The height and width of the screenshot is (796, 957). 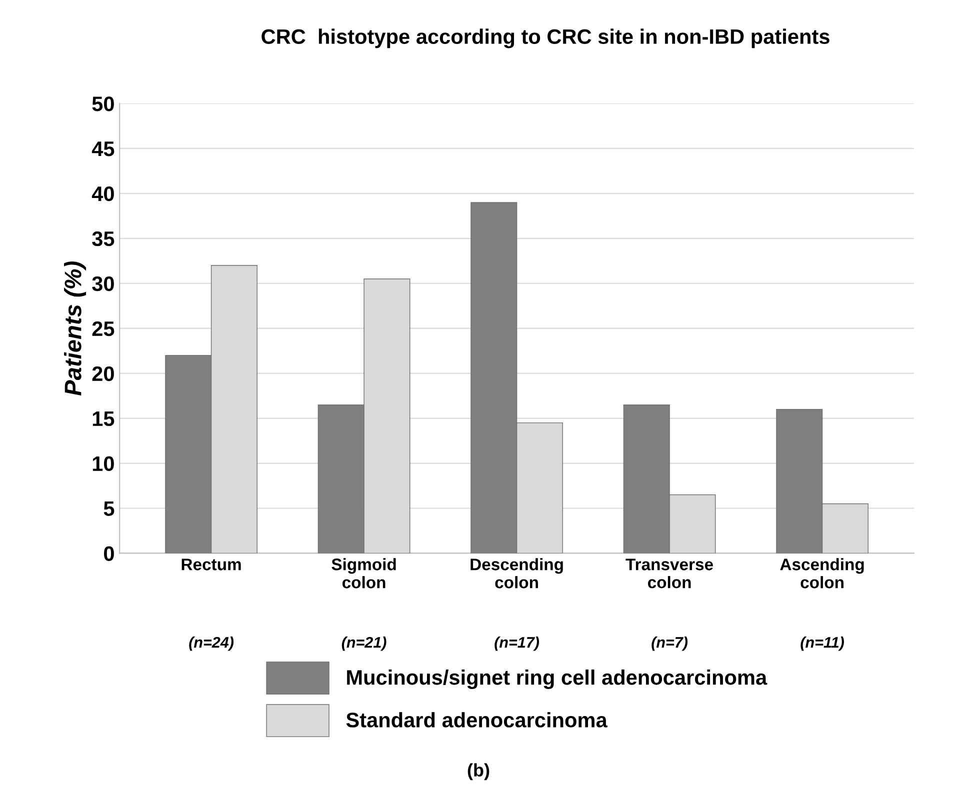 I want to click on y-tick-label: 35, so click(x=103, y=238).